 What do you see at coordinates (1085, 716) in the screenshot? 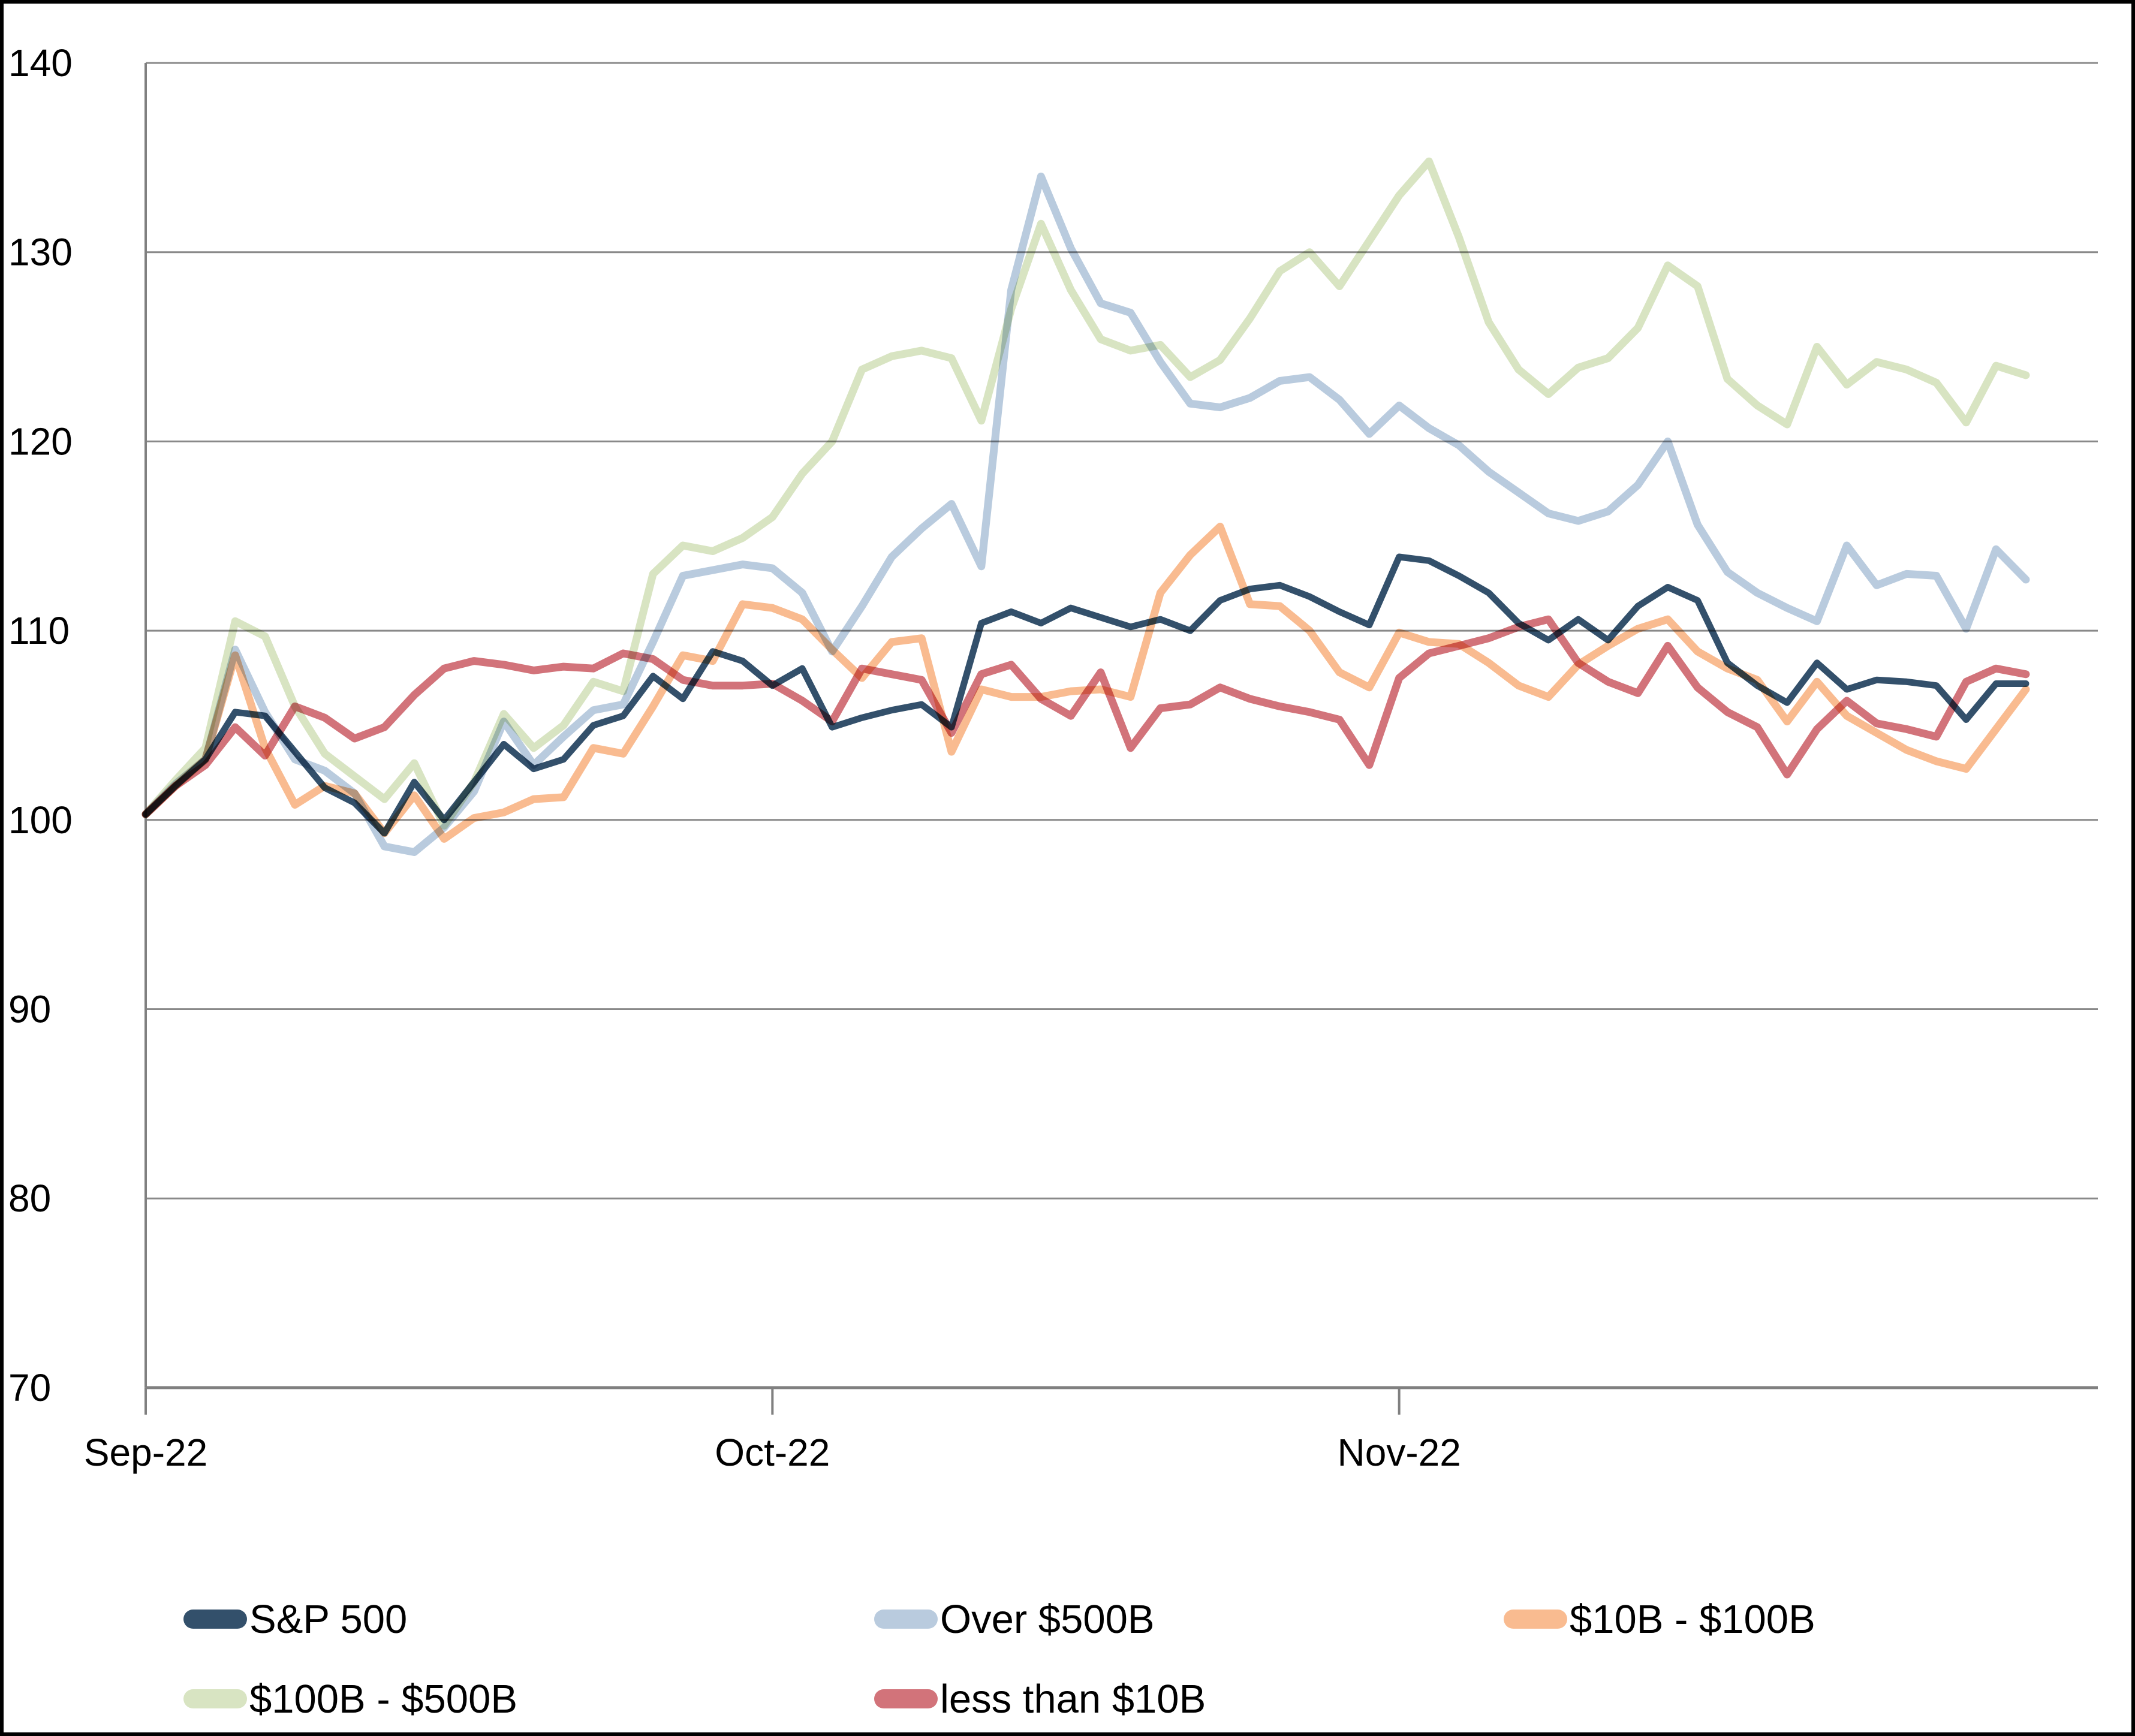
I see `series-line-less-than-10b` at bounding box center [1085, 716].